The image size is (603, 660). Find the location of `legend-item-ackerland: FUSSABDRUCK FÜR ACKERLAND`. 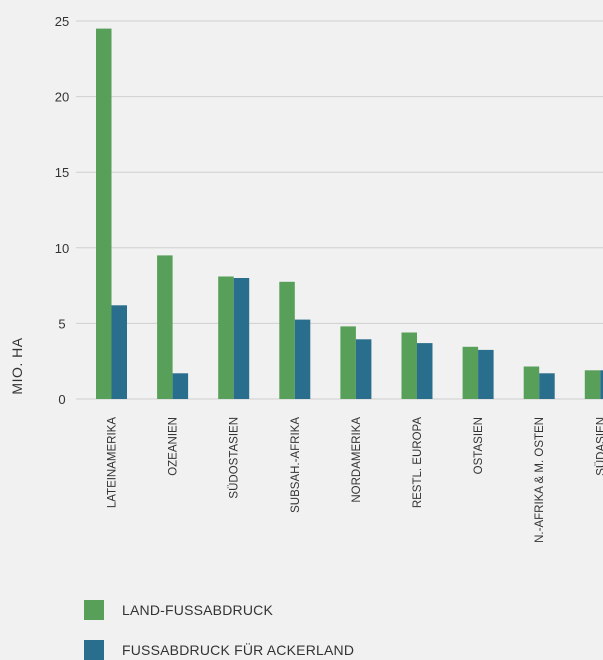

legend-item-ackerland: FUSSABDRUCK FÜR ACKERLAND is located at coordinates (219, 650).